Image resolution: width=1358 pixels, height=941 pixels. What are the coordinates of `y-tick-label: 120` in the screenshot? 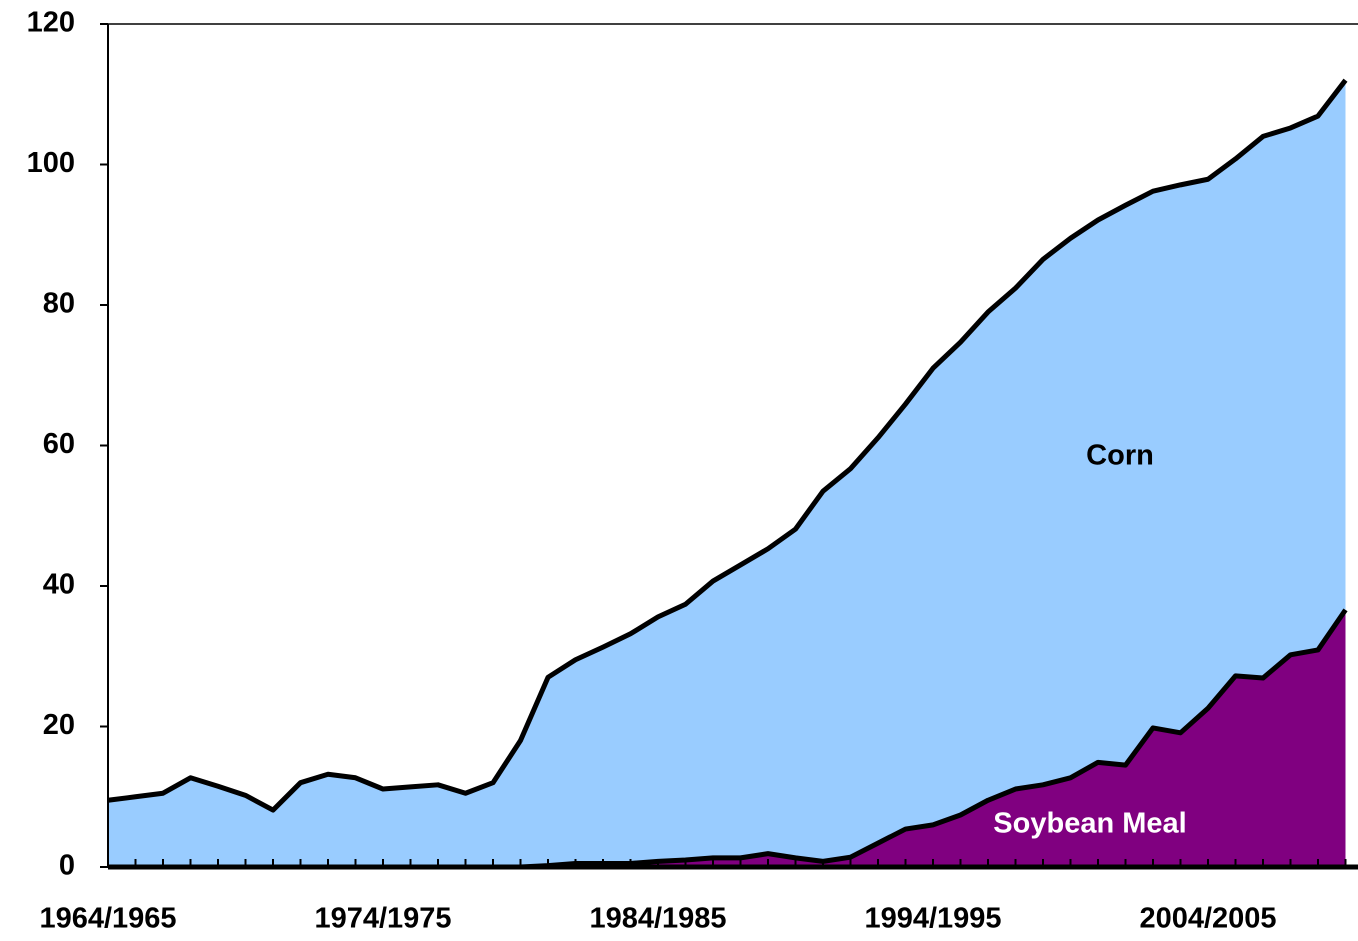 It's located at (51, 23).